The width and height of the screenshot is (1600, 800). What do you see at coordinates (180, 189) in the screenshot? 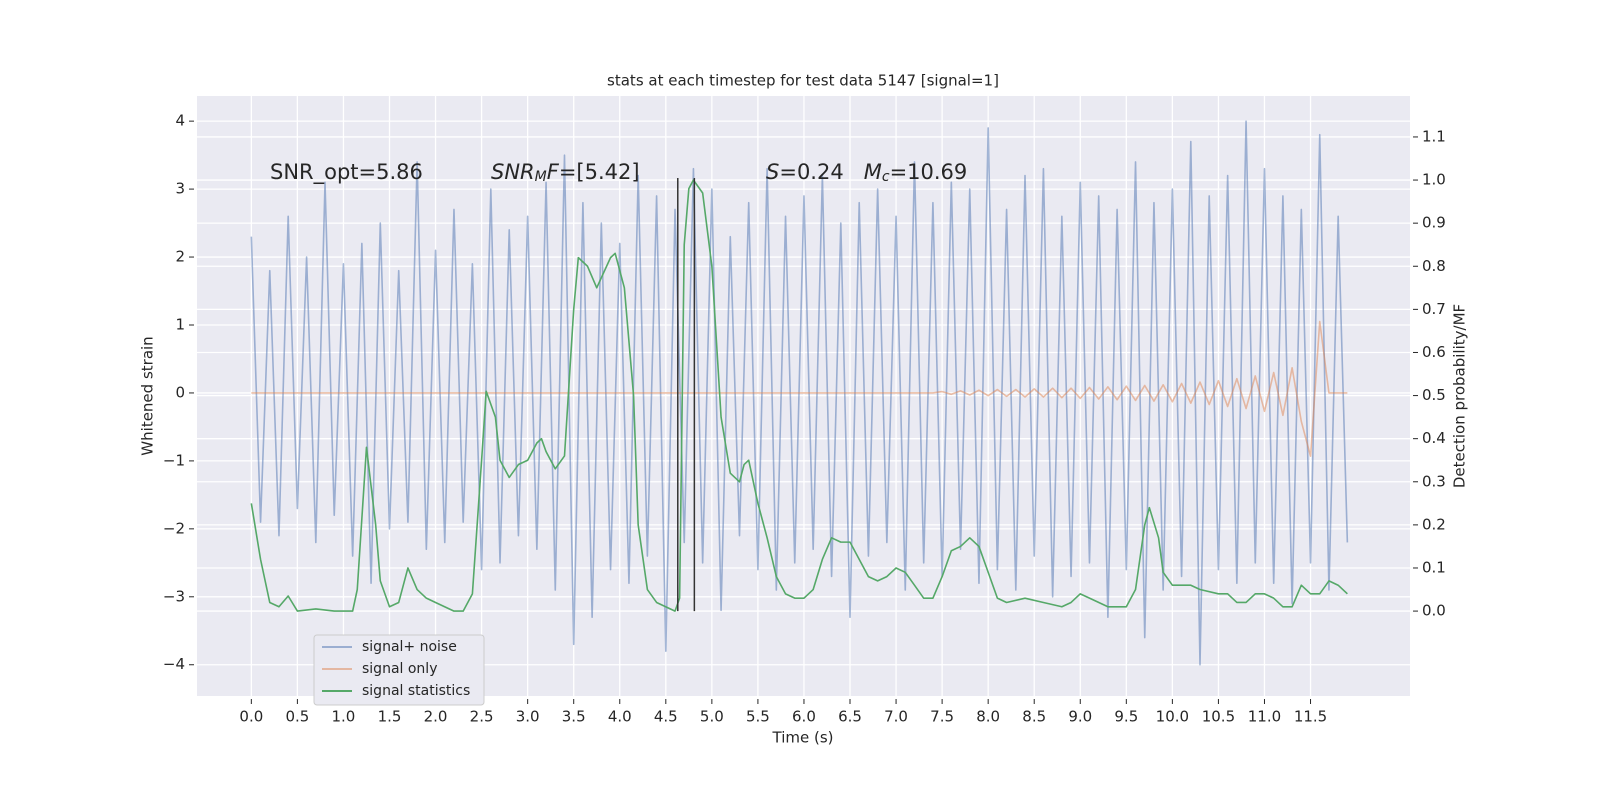
I see `y-tick-label: 3` at bounding box center [180, 189].